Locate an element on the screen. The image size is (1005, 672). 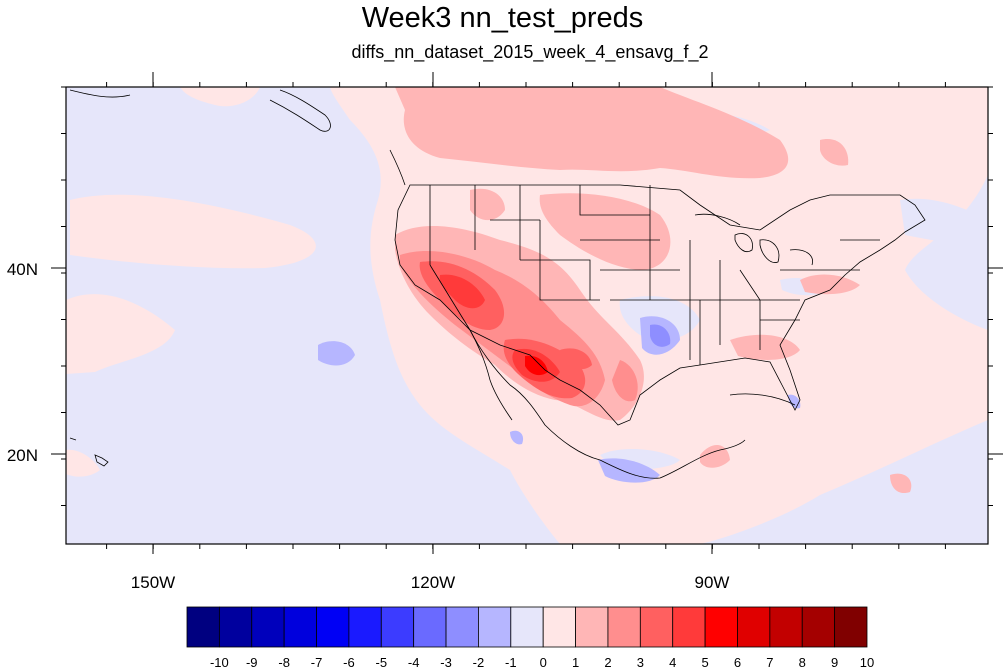
colorbar-label: 5 is located at coordinates (704, 662).